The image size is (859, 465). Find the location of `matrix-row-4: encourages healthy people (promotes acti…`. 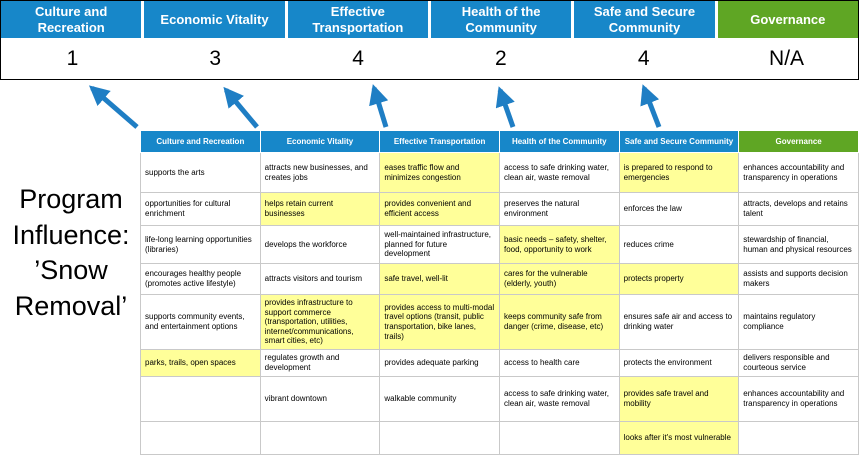

matrix-row-4: encourages healthy people (promotes acti… is located at coordinates (499, 279).